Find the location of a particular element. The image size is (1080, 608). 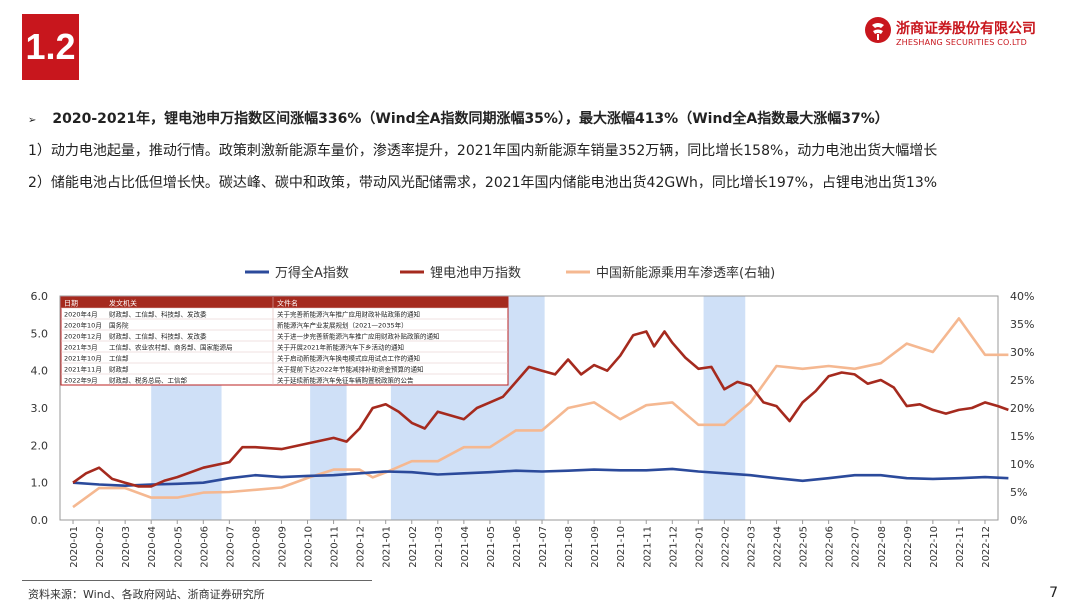

x-axis-tick-label: 2021-04 is located at coordinates (465, 547).